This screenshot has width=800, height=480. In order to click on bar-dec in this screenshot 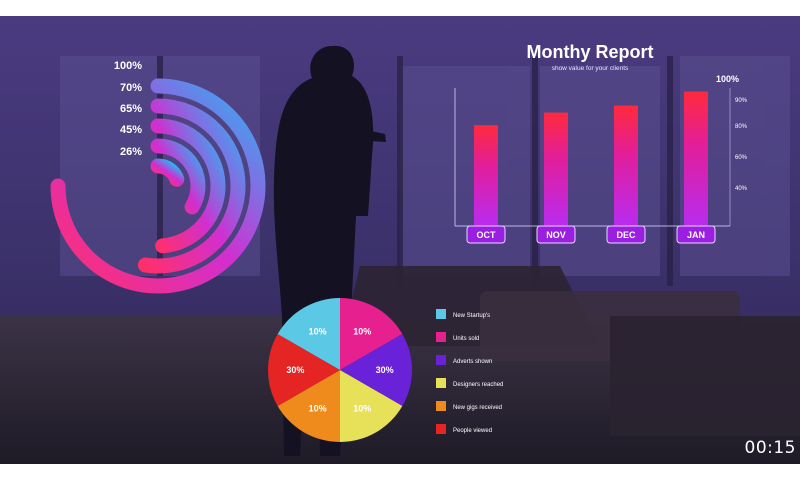, I will do `click(626, 165)`.